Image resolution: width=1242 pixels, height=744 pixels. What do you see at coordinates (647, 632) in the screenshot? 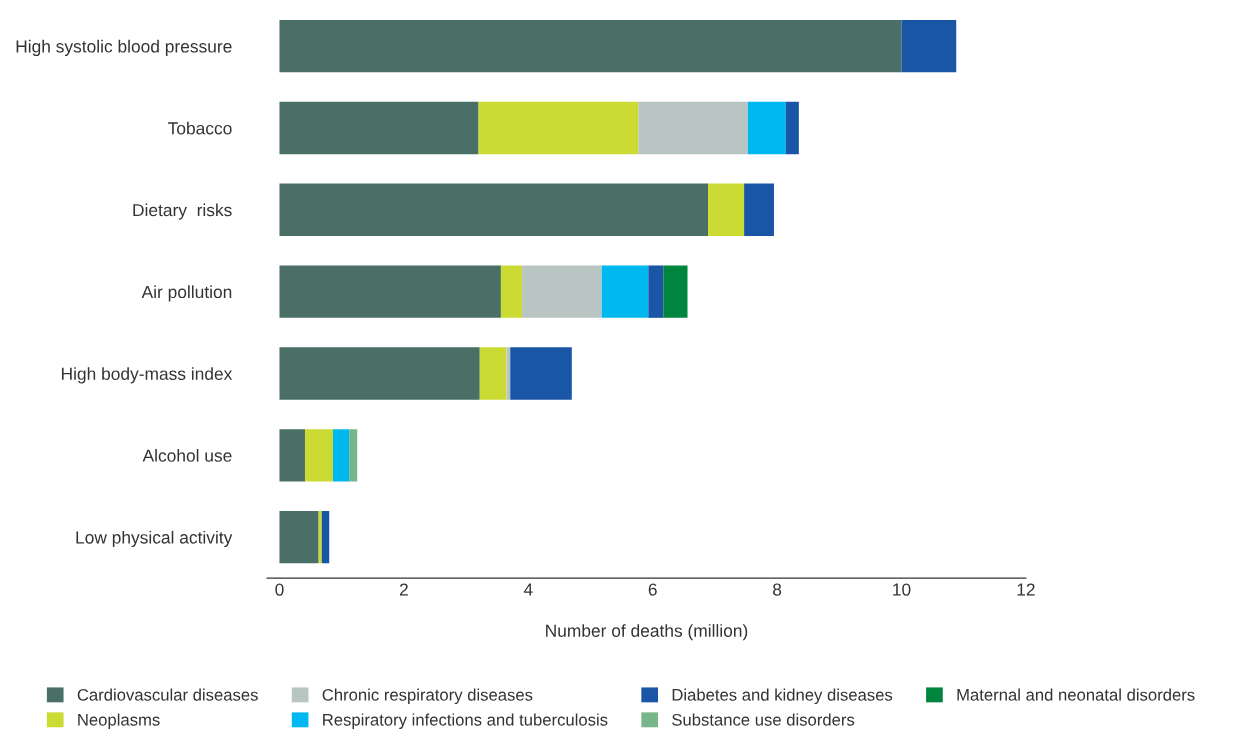
I see `x-axis-title: Number of deaths (million)` at bounding box center [647, 632].